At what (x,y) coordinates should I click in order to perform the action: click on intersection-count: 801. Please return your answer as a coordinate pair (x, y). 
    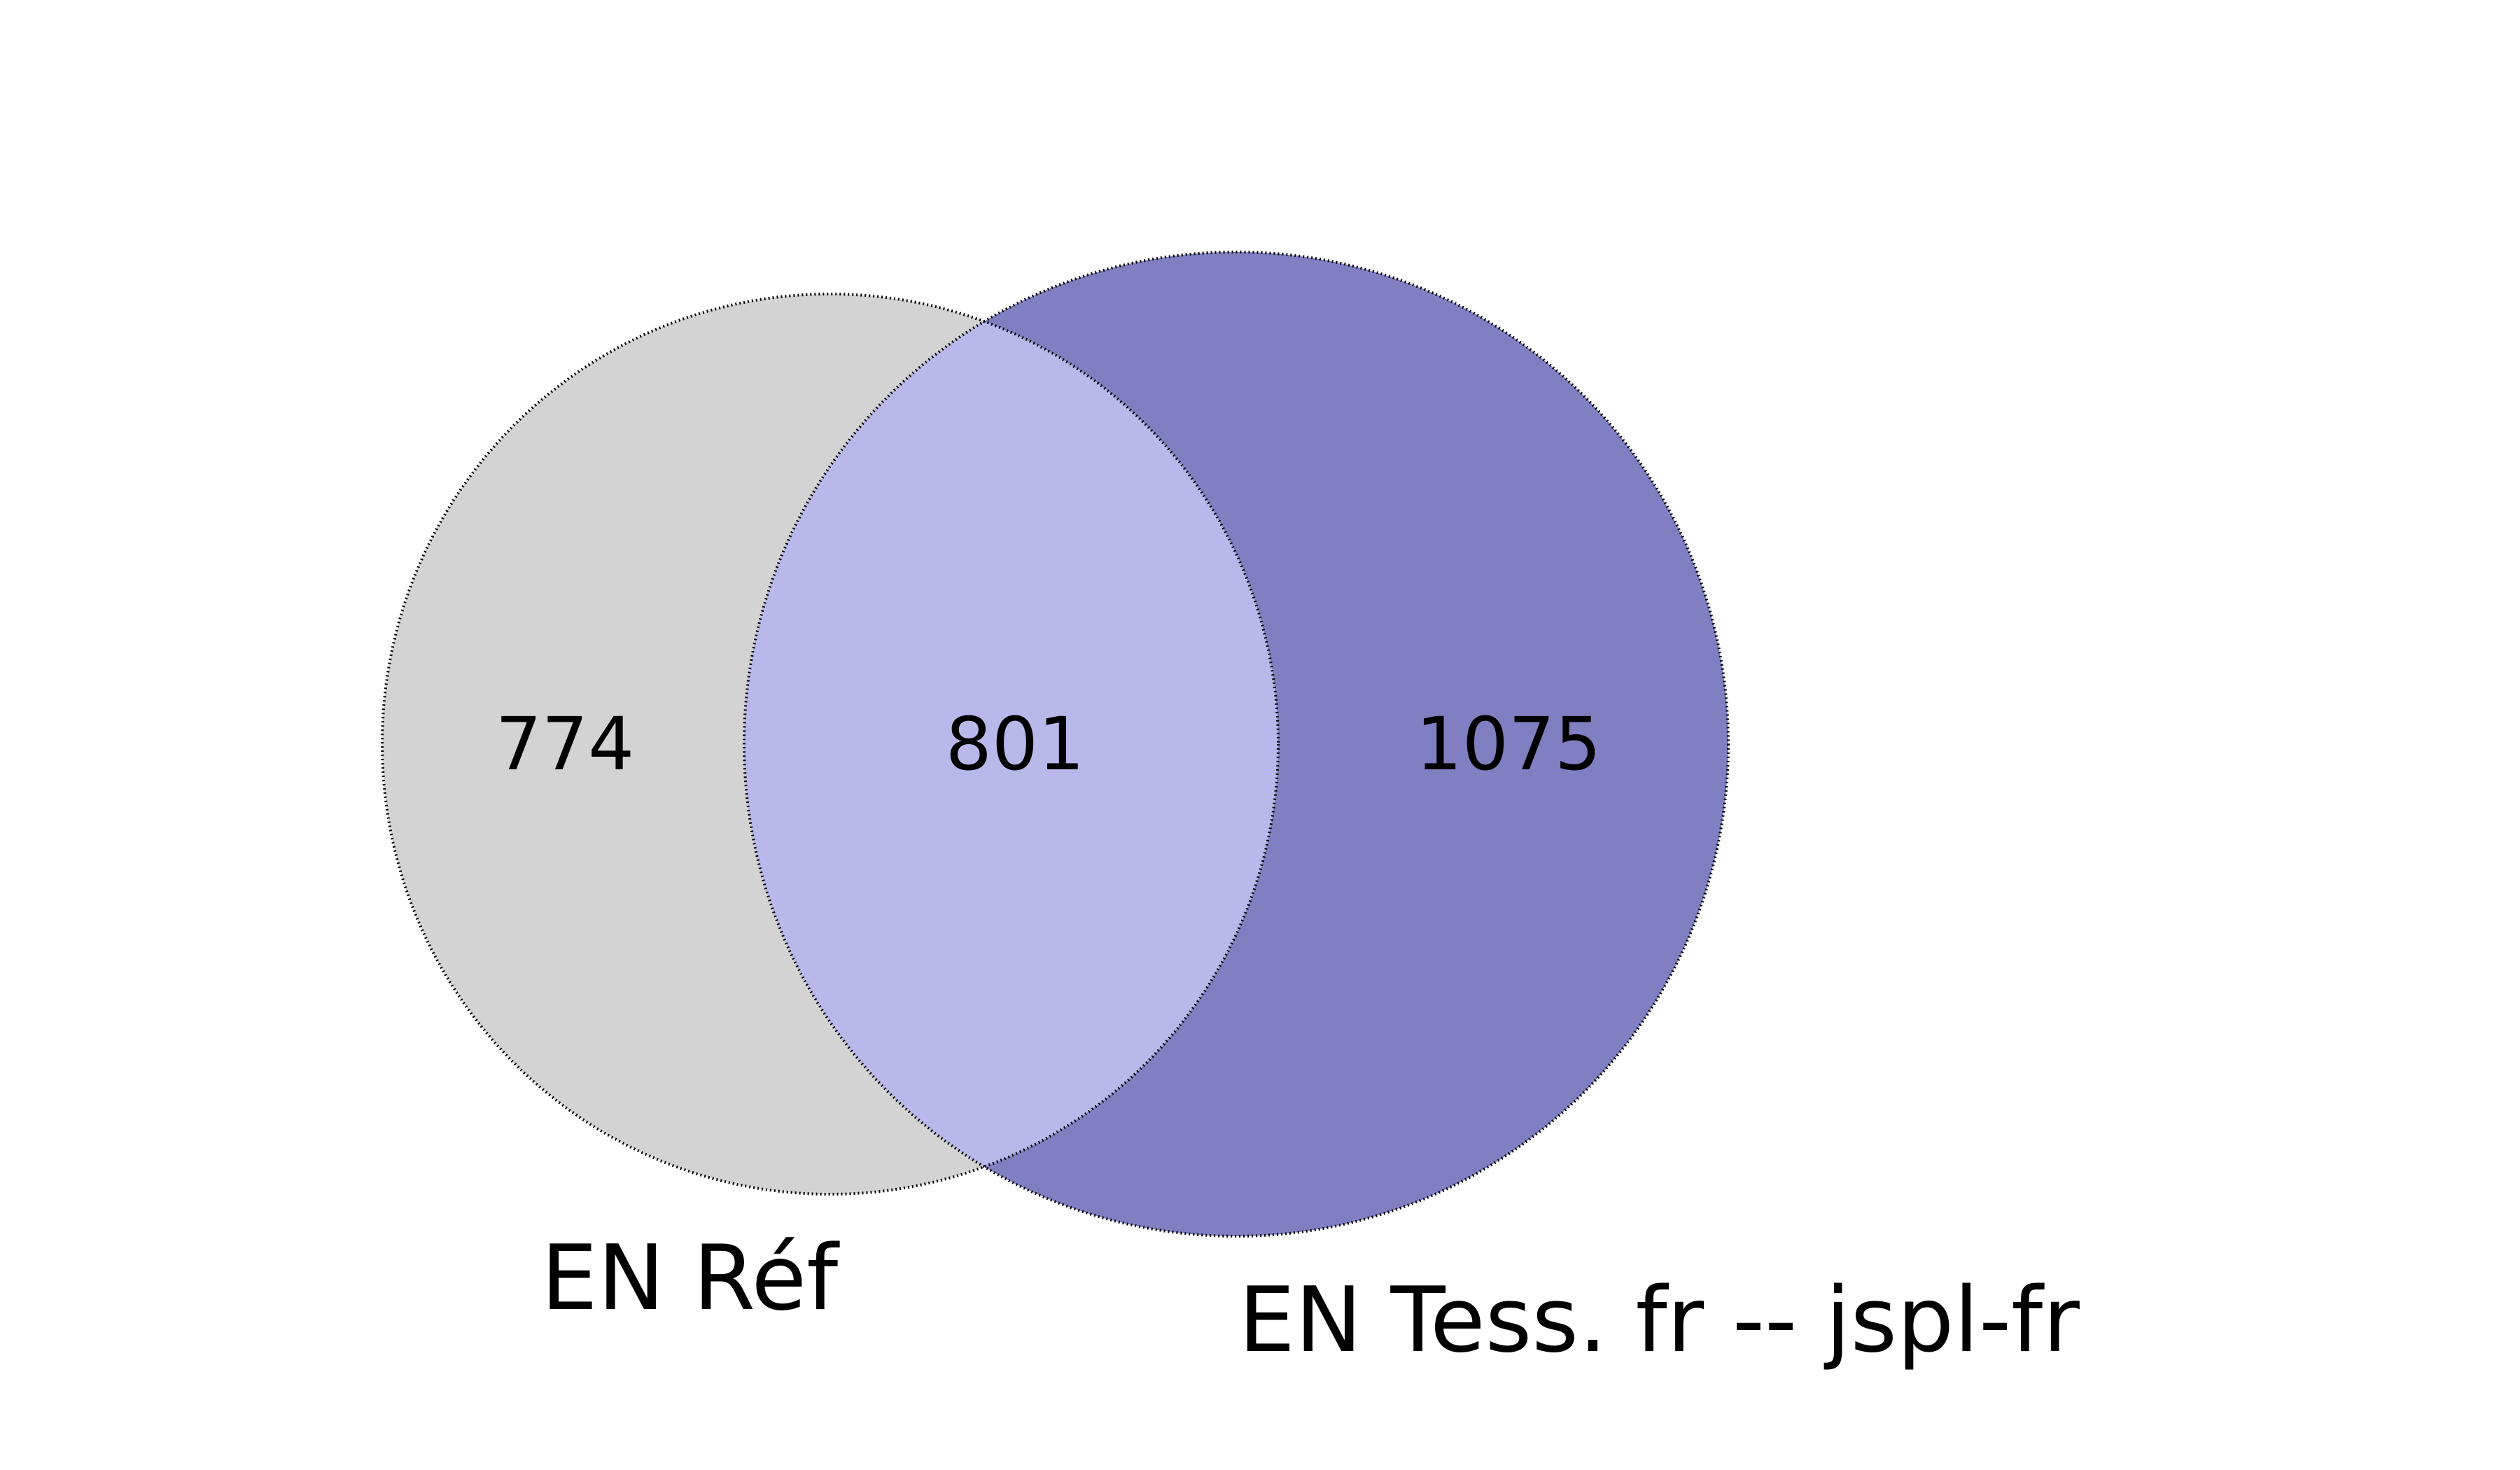
    Looking at the image, I should click on (1015, 744).